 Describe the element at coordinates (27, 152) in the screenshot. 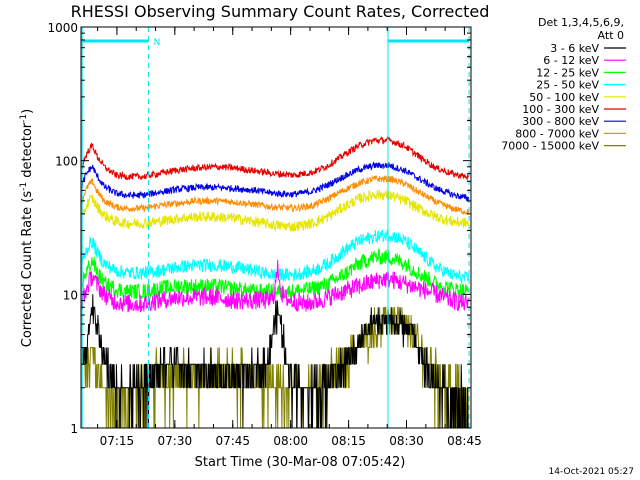

I see `y-axis-label-part2: detector` at that location.